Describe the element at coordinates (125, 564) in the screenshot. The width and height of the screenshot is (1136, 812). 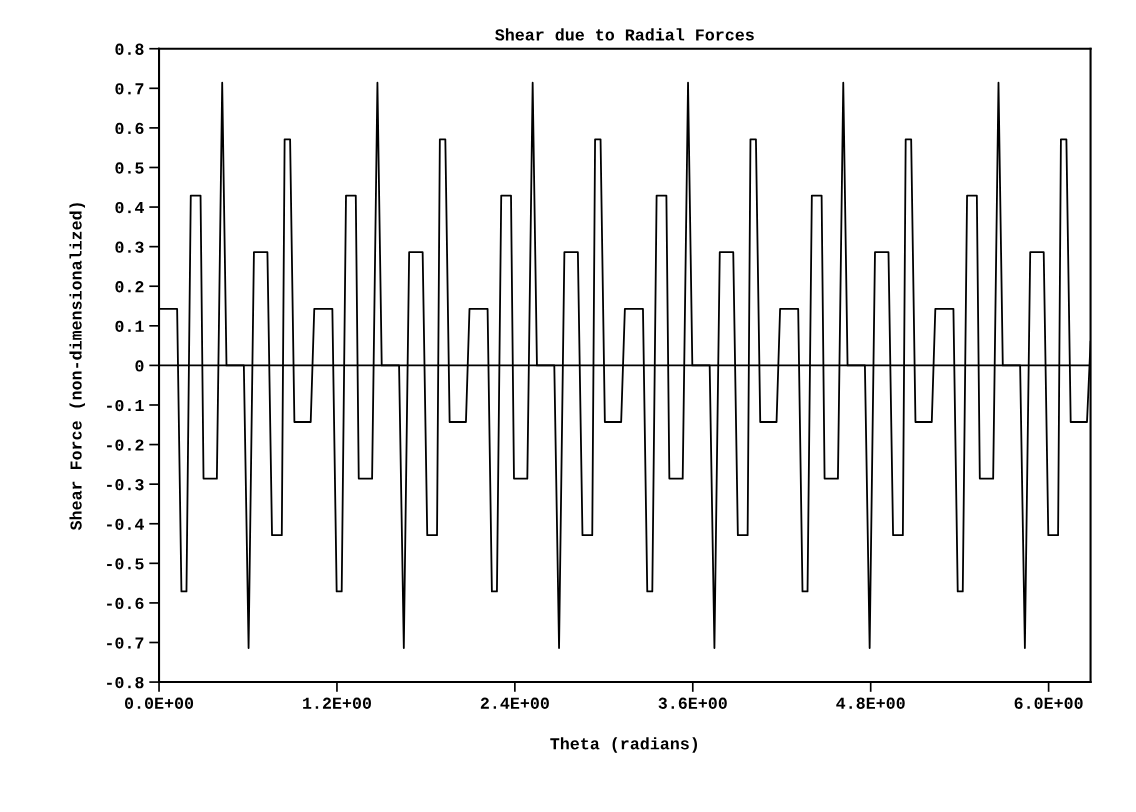
I see `y-tick-label: -0.5` at that location.